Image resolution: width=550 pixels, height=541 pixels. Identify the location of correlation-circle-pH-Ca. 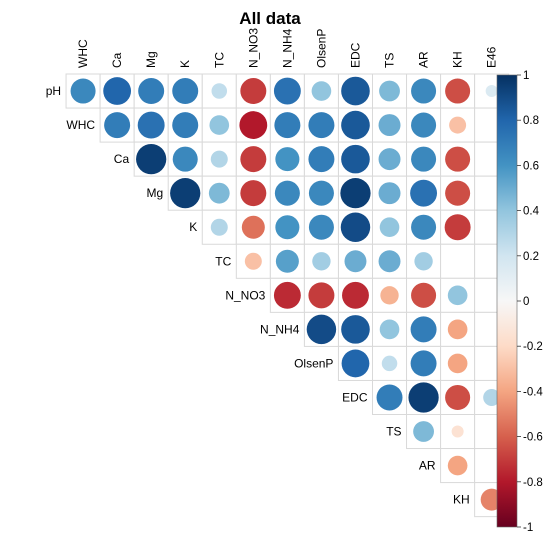
(117, 91).